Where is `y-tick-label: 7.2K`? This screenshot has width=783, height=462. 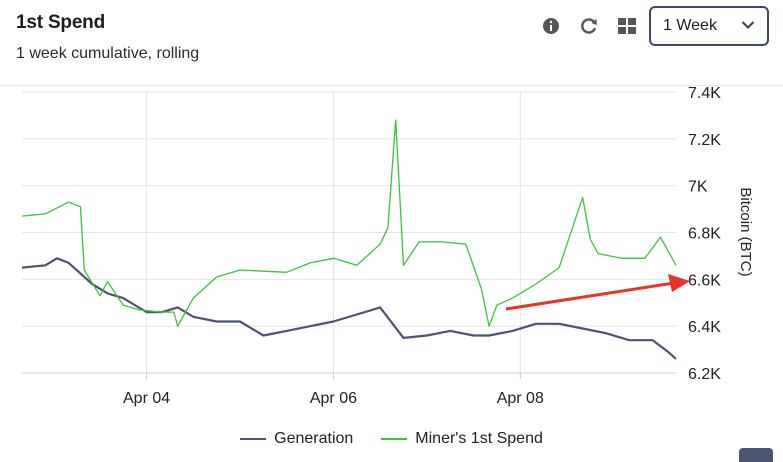 y-tick-label: 7.2K is located at coordinates (704, 140).